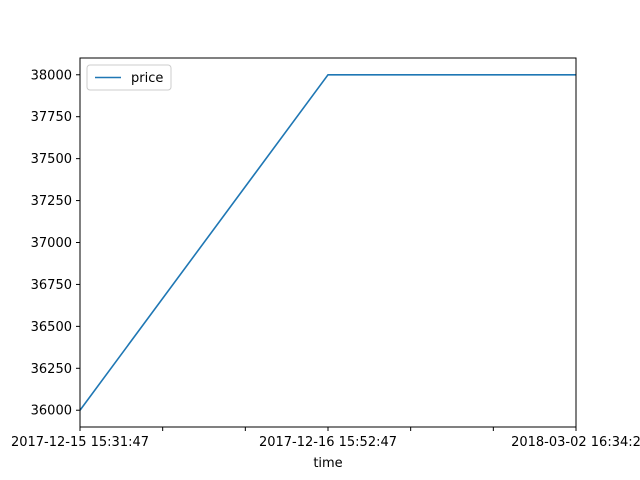 This screenshot has height=480, width=640. I want to click on legend: price, so click(129, 77).